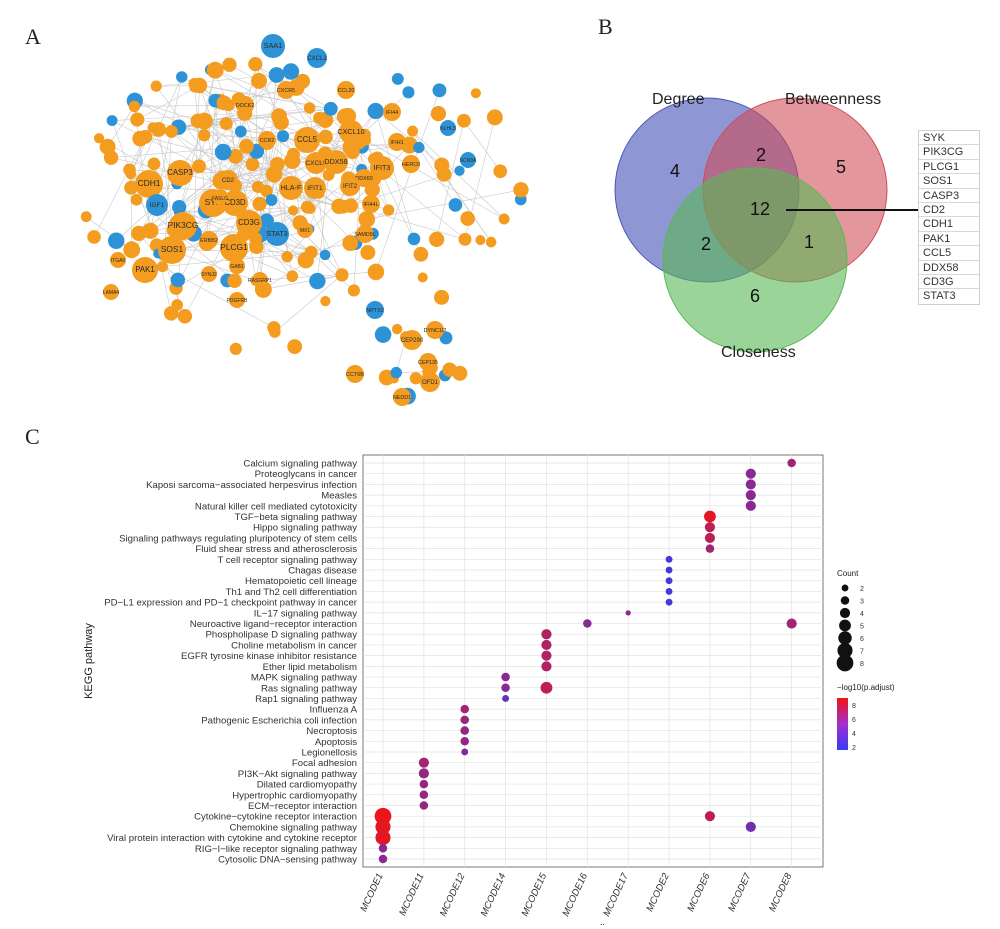 The width and height of the screenshot is (1000, 929). I want to click on network-hub-node: SOS1, so click(172, 250).